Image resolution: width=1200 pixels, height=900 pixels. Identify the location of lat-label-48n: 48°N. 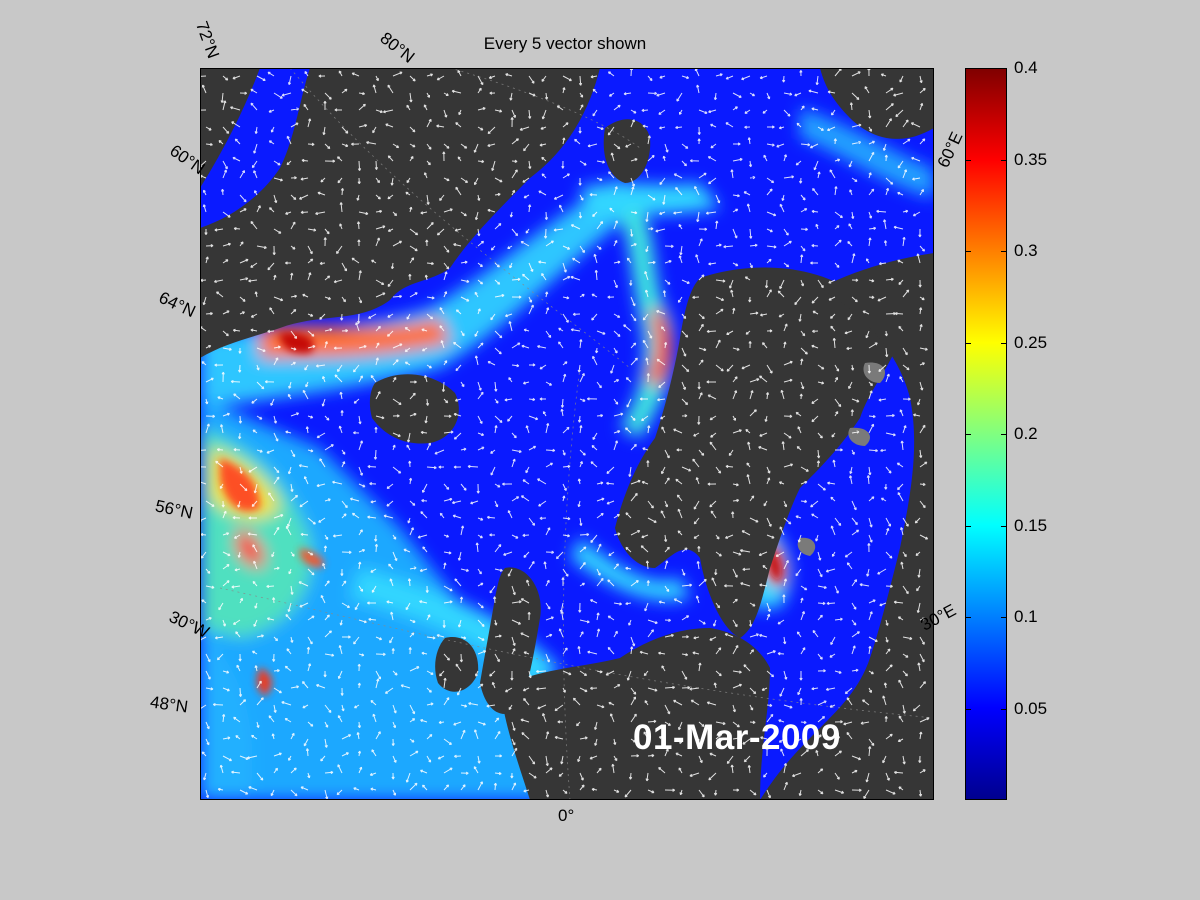
(169, 704).